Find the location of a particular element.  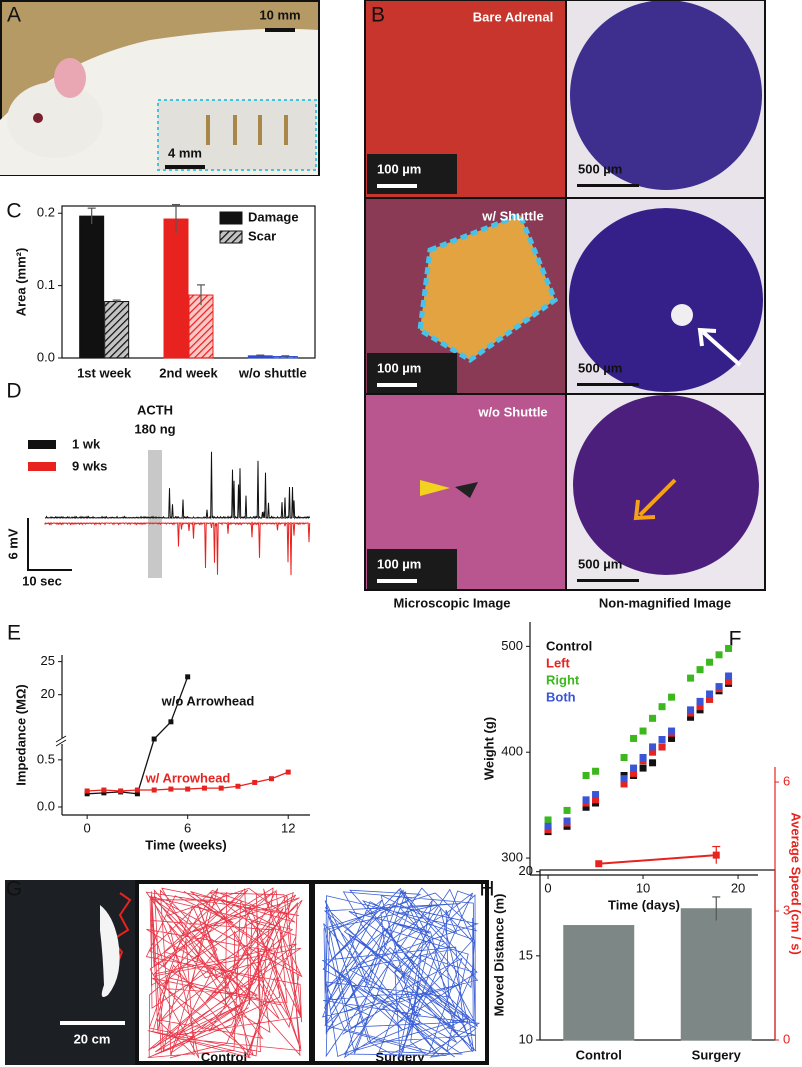

panel-letter: G is located at coordinates (14, 889).